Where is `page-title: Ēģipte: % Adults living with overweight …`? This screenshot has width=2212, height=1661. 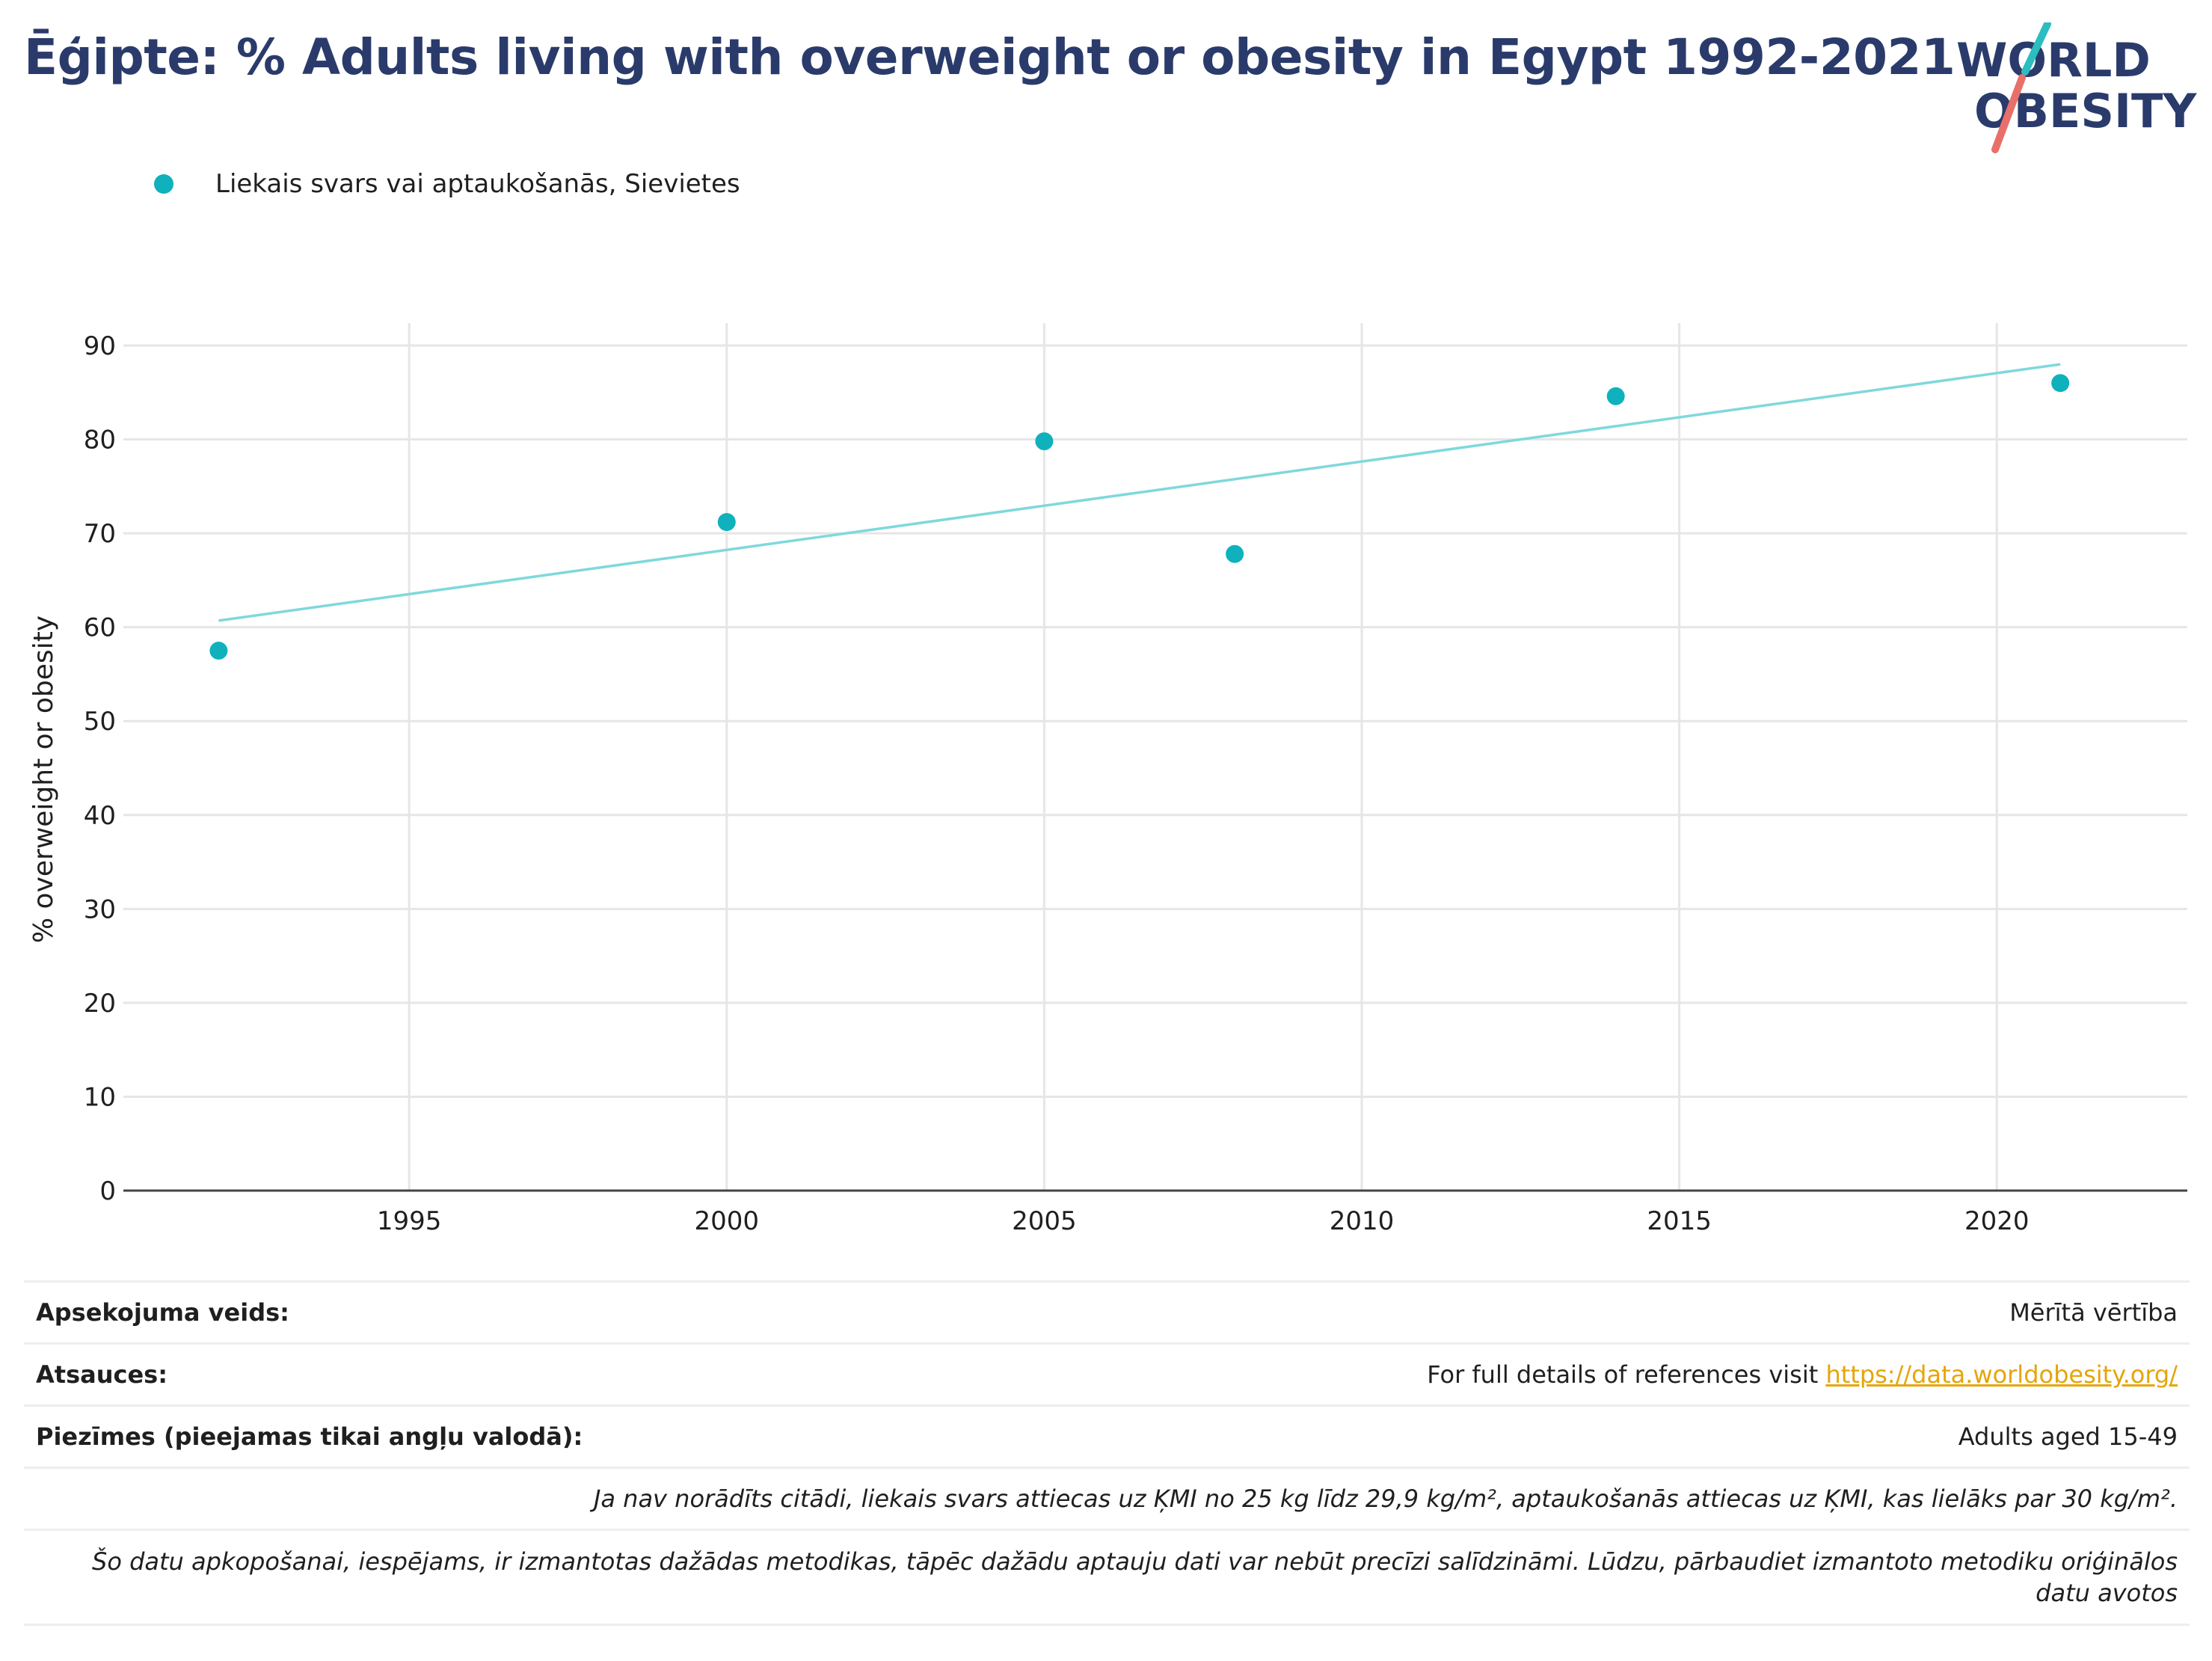 page-title: Ēģipte: % Adults living with overweight … is located at coordinates (990, 57).